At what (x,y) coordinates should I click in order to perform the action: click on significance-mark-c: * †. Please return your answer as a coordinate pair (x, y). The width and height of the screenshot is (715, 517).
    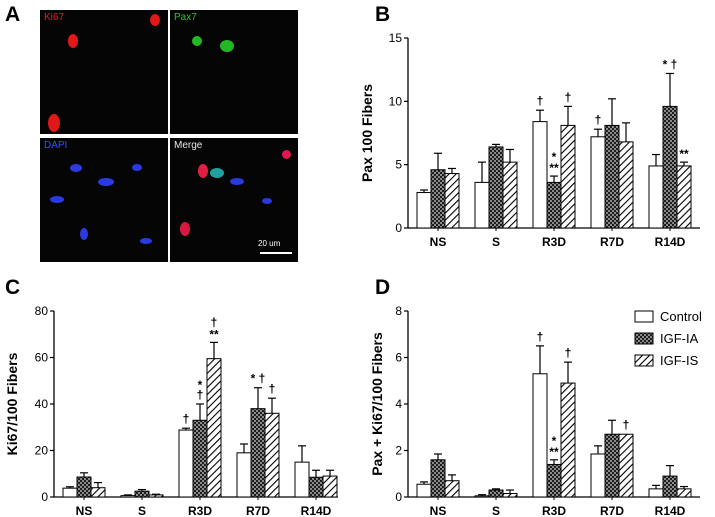
    Looking at the image, I should click on (258, 379).